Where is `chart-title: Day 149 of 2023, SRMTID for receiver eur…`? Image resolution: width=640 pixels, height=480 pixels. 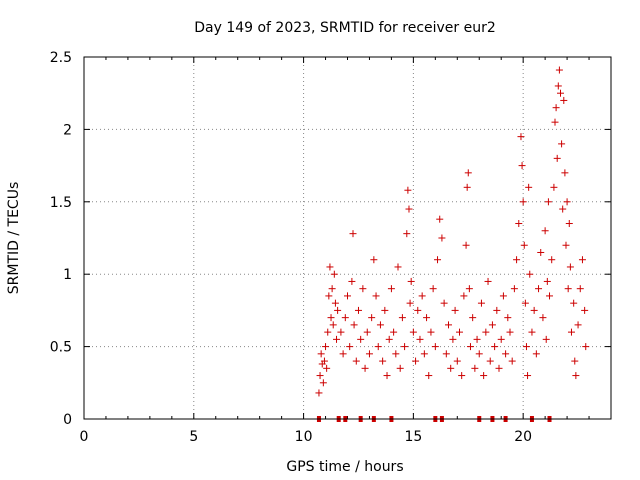
chart-title: Day 149 of 2023, SRMTID for receiver eur… is located at coordinates (345, 28).